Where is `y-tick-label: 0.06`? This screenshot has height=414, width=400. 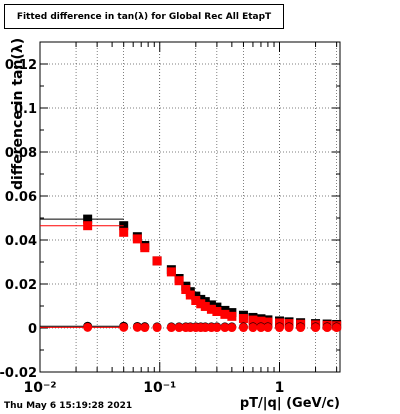
y-tick-label: 0.06 is located at coordinates (21, 197).